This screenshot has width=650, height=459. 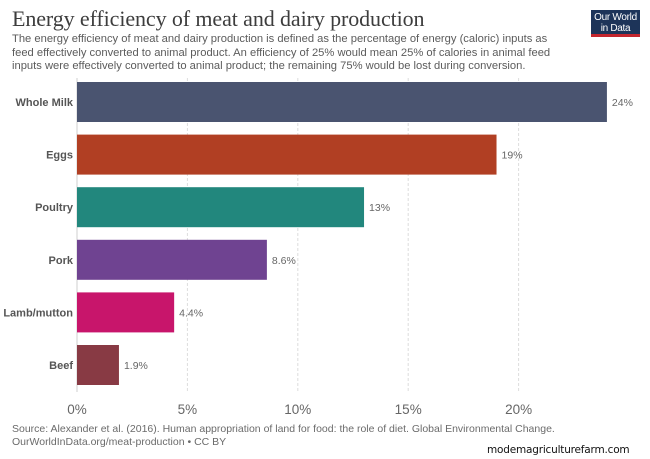 I want to click on logo-line-2: in Data, so click(x=615, y=28).